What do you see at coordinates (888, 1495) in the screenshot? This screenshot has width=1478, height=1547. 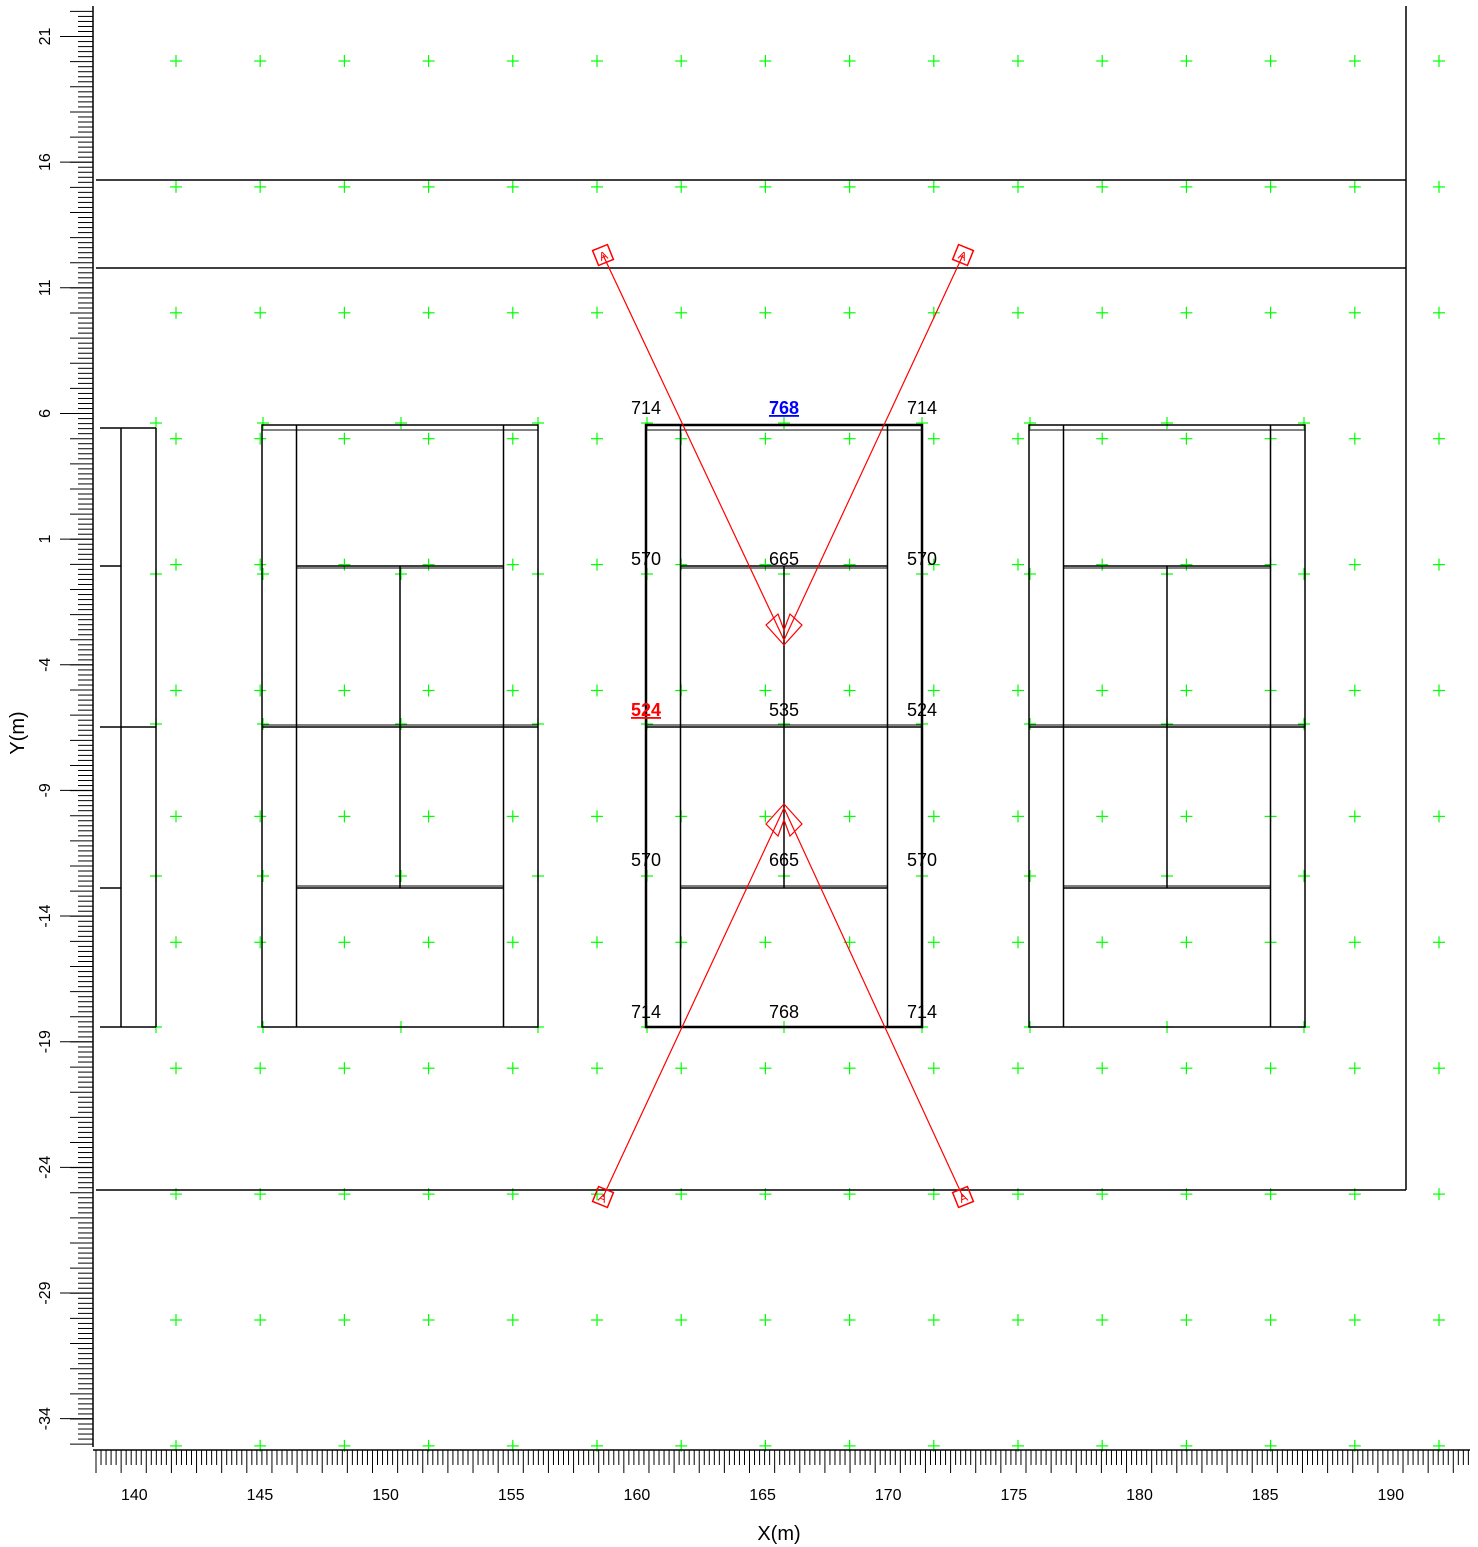 I see `x-tick-label: 170` at bounding box center [888, 1495].